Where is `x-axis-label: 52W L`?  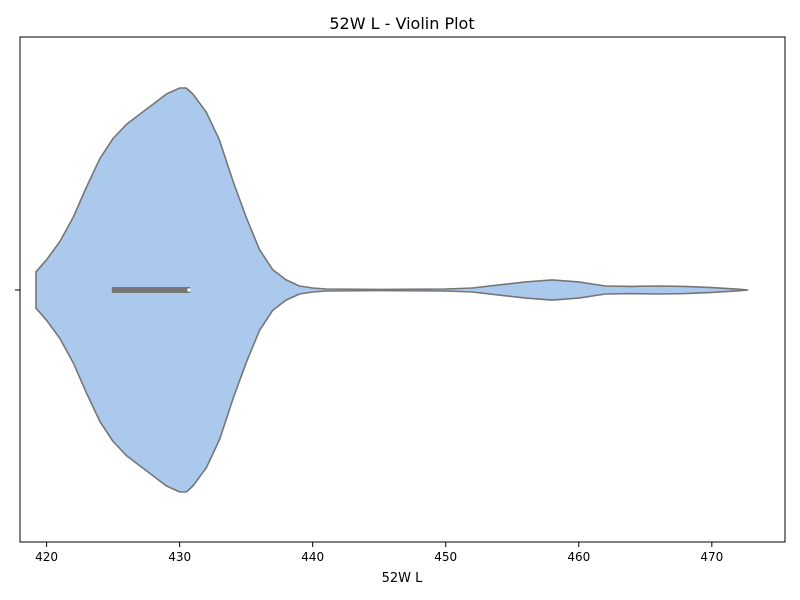
x-axis-label: 52W L is located at coordinates (403, 578).